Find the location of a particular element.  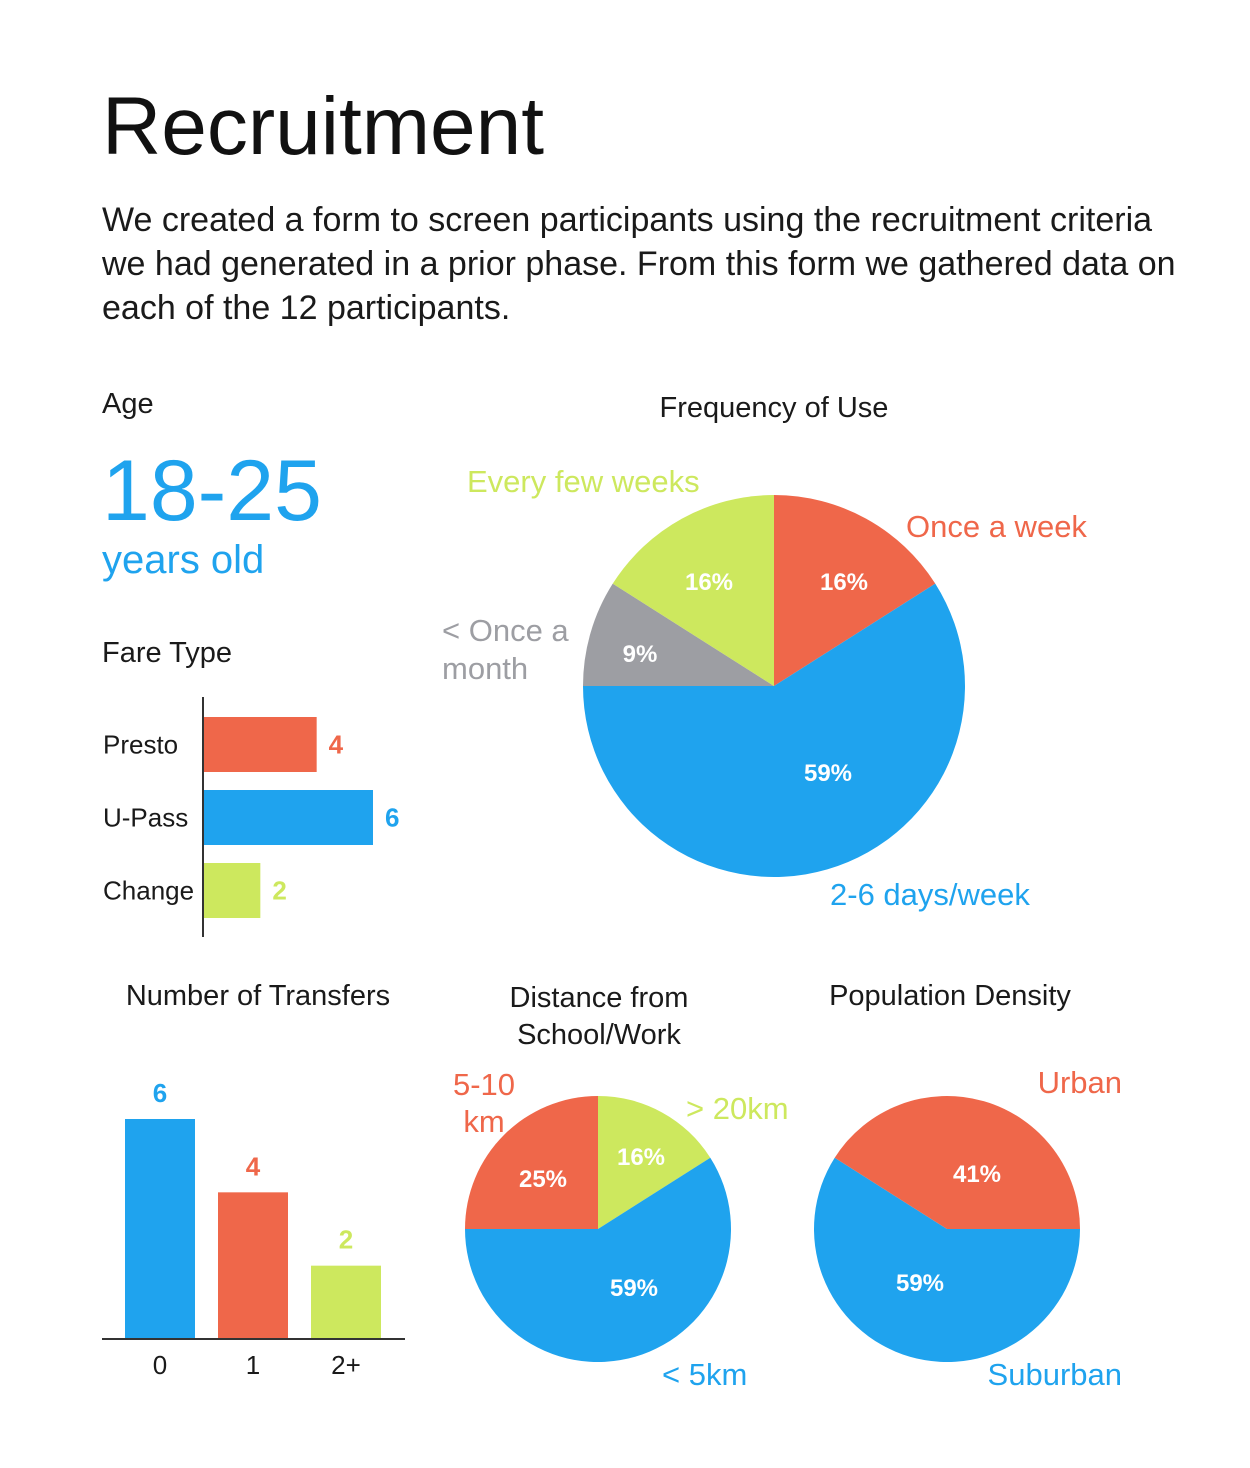

fare-value-label: 4 is located at coordinates (336, 745).